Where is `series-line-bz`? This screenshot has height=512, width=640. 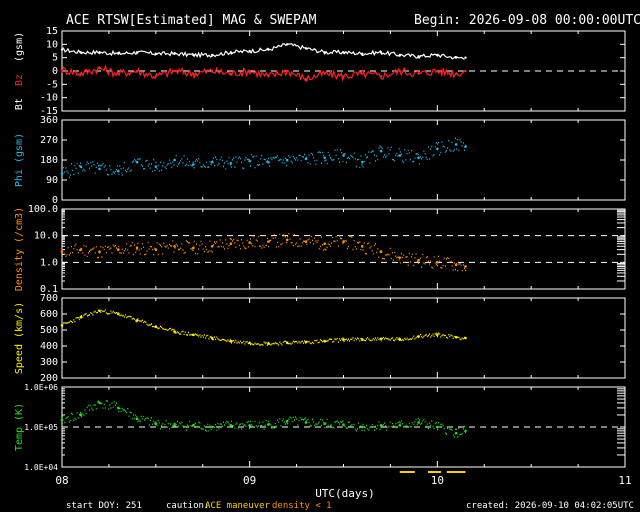
series-line-bz is located at coordinates (263, 73).